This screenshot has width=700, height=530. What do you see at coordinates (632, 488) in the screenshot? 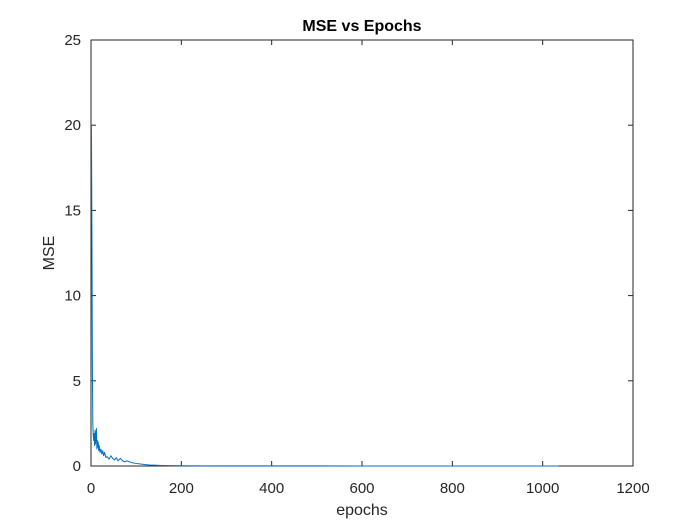
I see `x-tick-label: 1200` at bounding box center [632, 488].